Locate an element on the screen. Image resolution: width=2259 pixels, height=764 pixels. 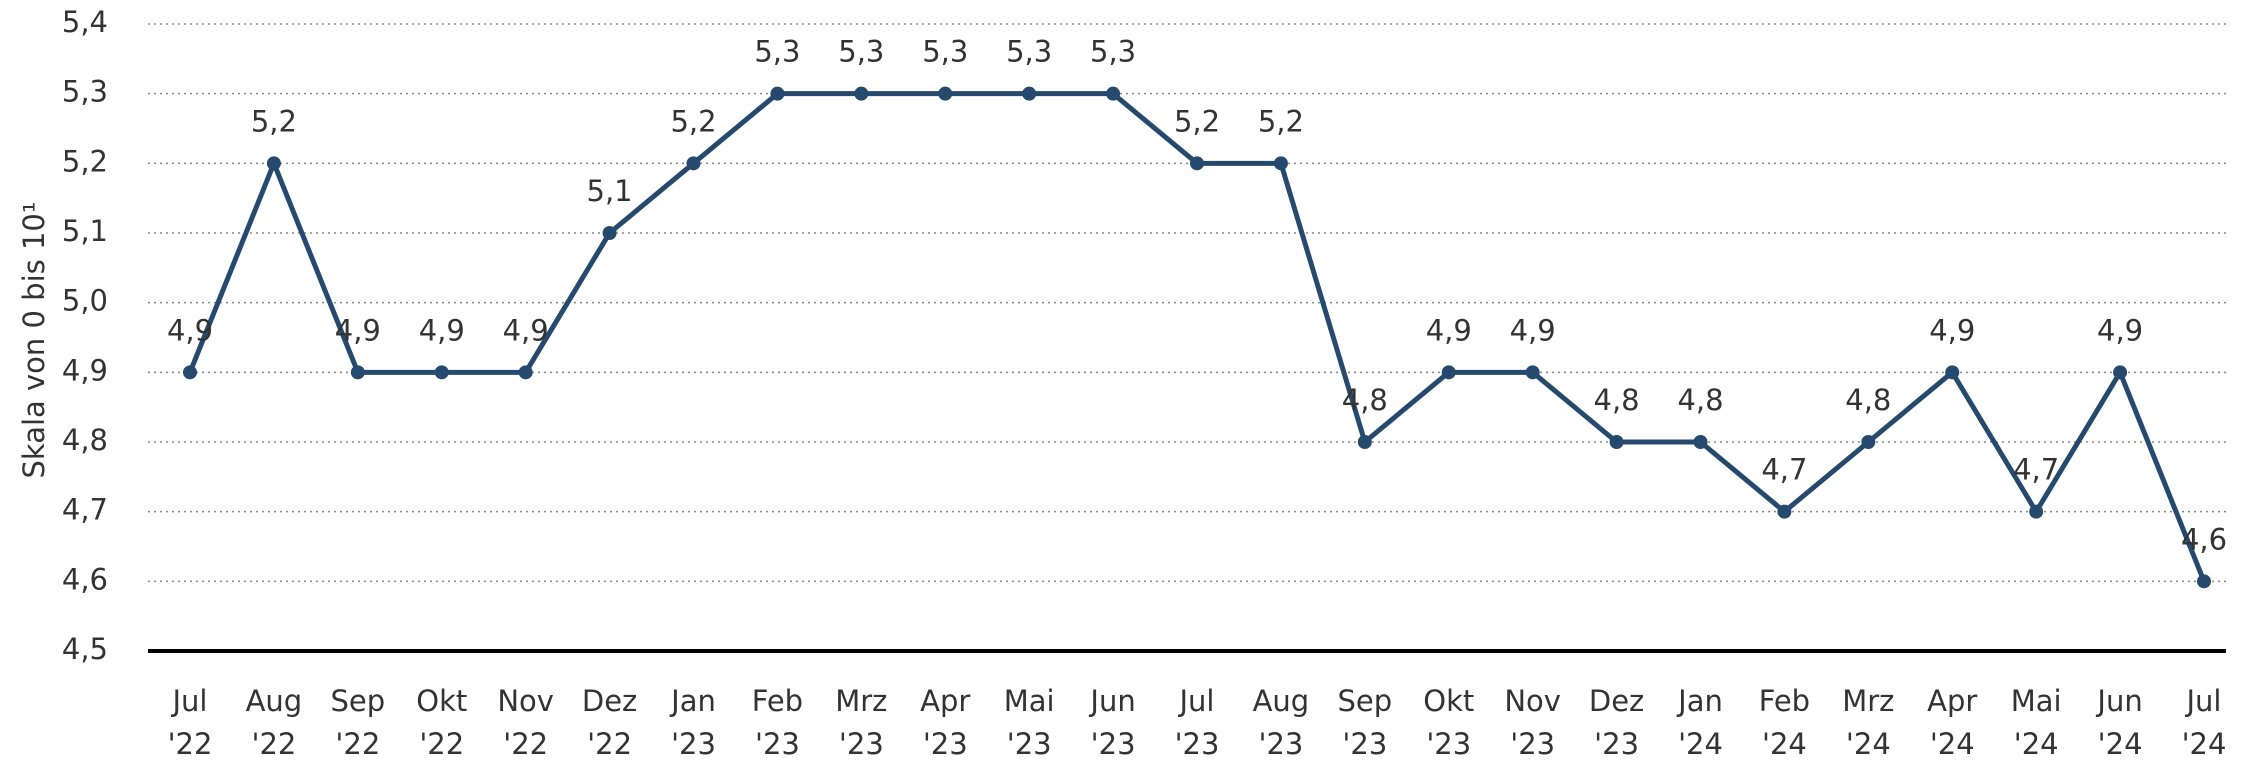
x-tick-label: Aug '22 is located at coordinates (274, 722).